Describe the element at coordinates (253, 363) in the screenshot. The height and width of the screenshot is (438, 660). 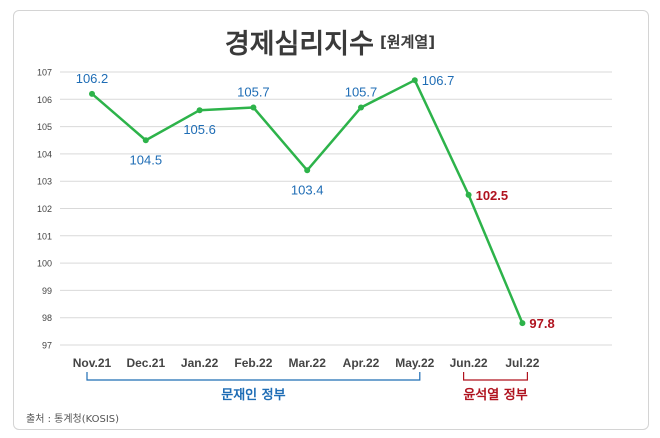
I see `x-tick-label: Feb.22` at that location.